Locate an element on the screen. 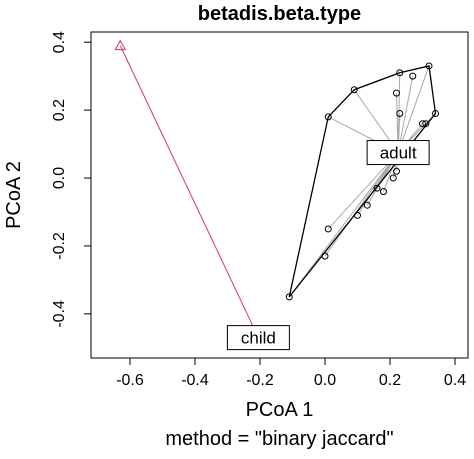 The image size is (474, 459). y-tick-label: 0.4 is located at coordinates (59, 42).